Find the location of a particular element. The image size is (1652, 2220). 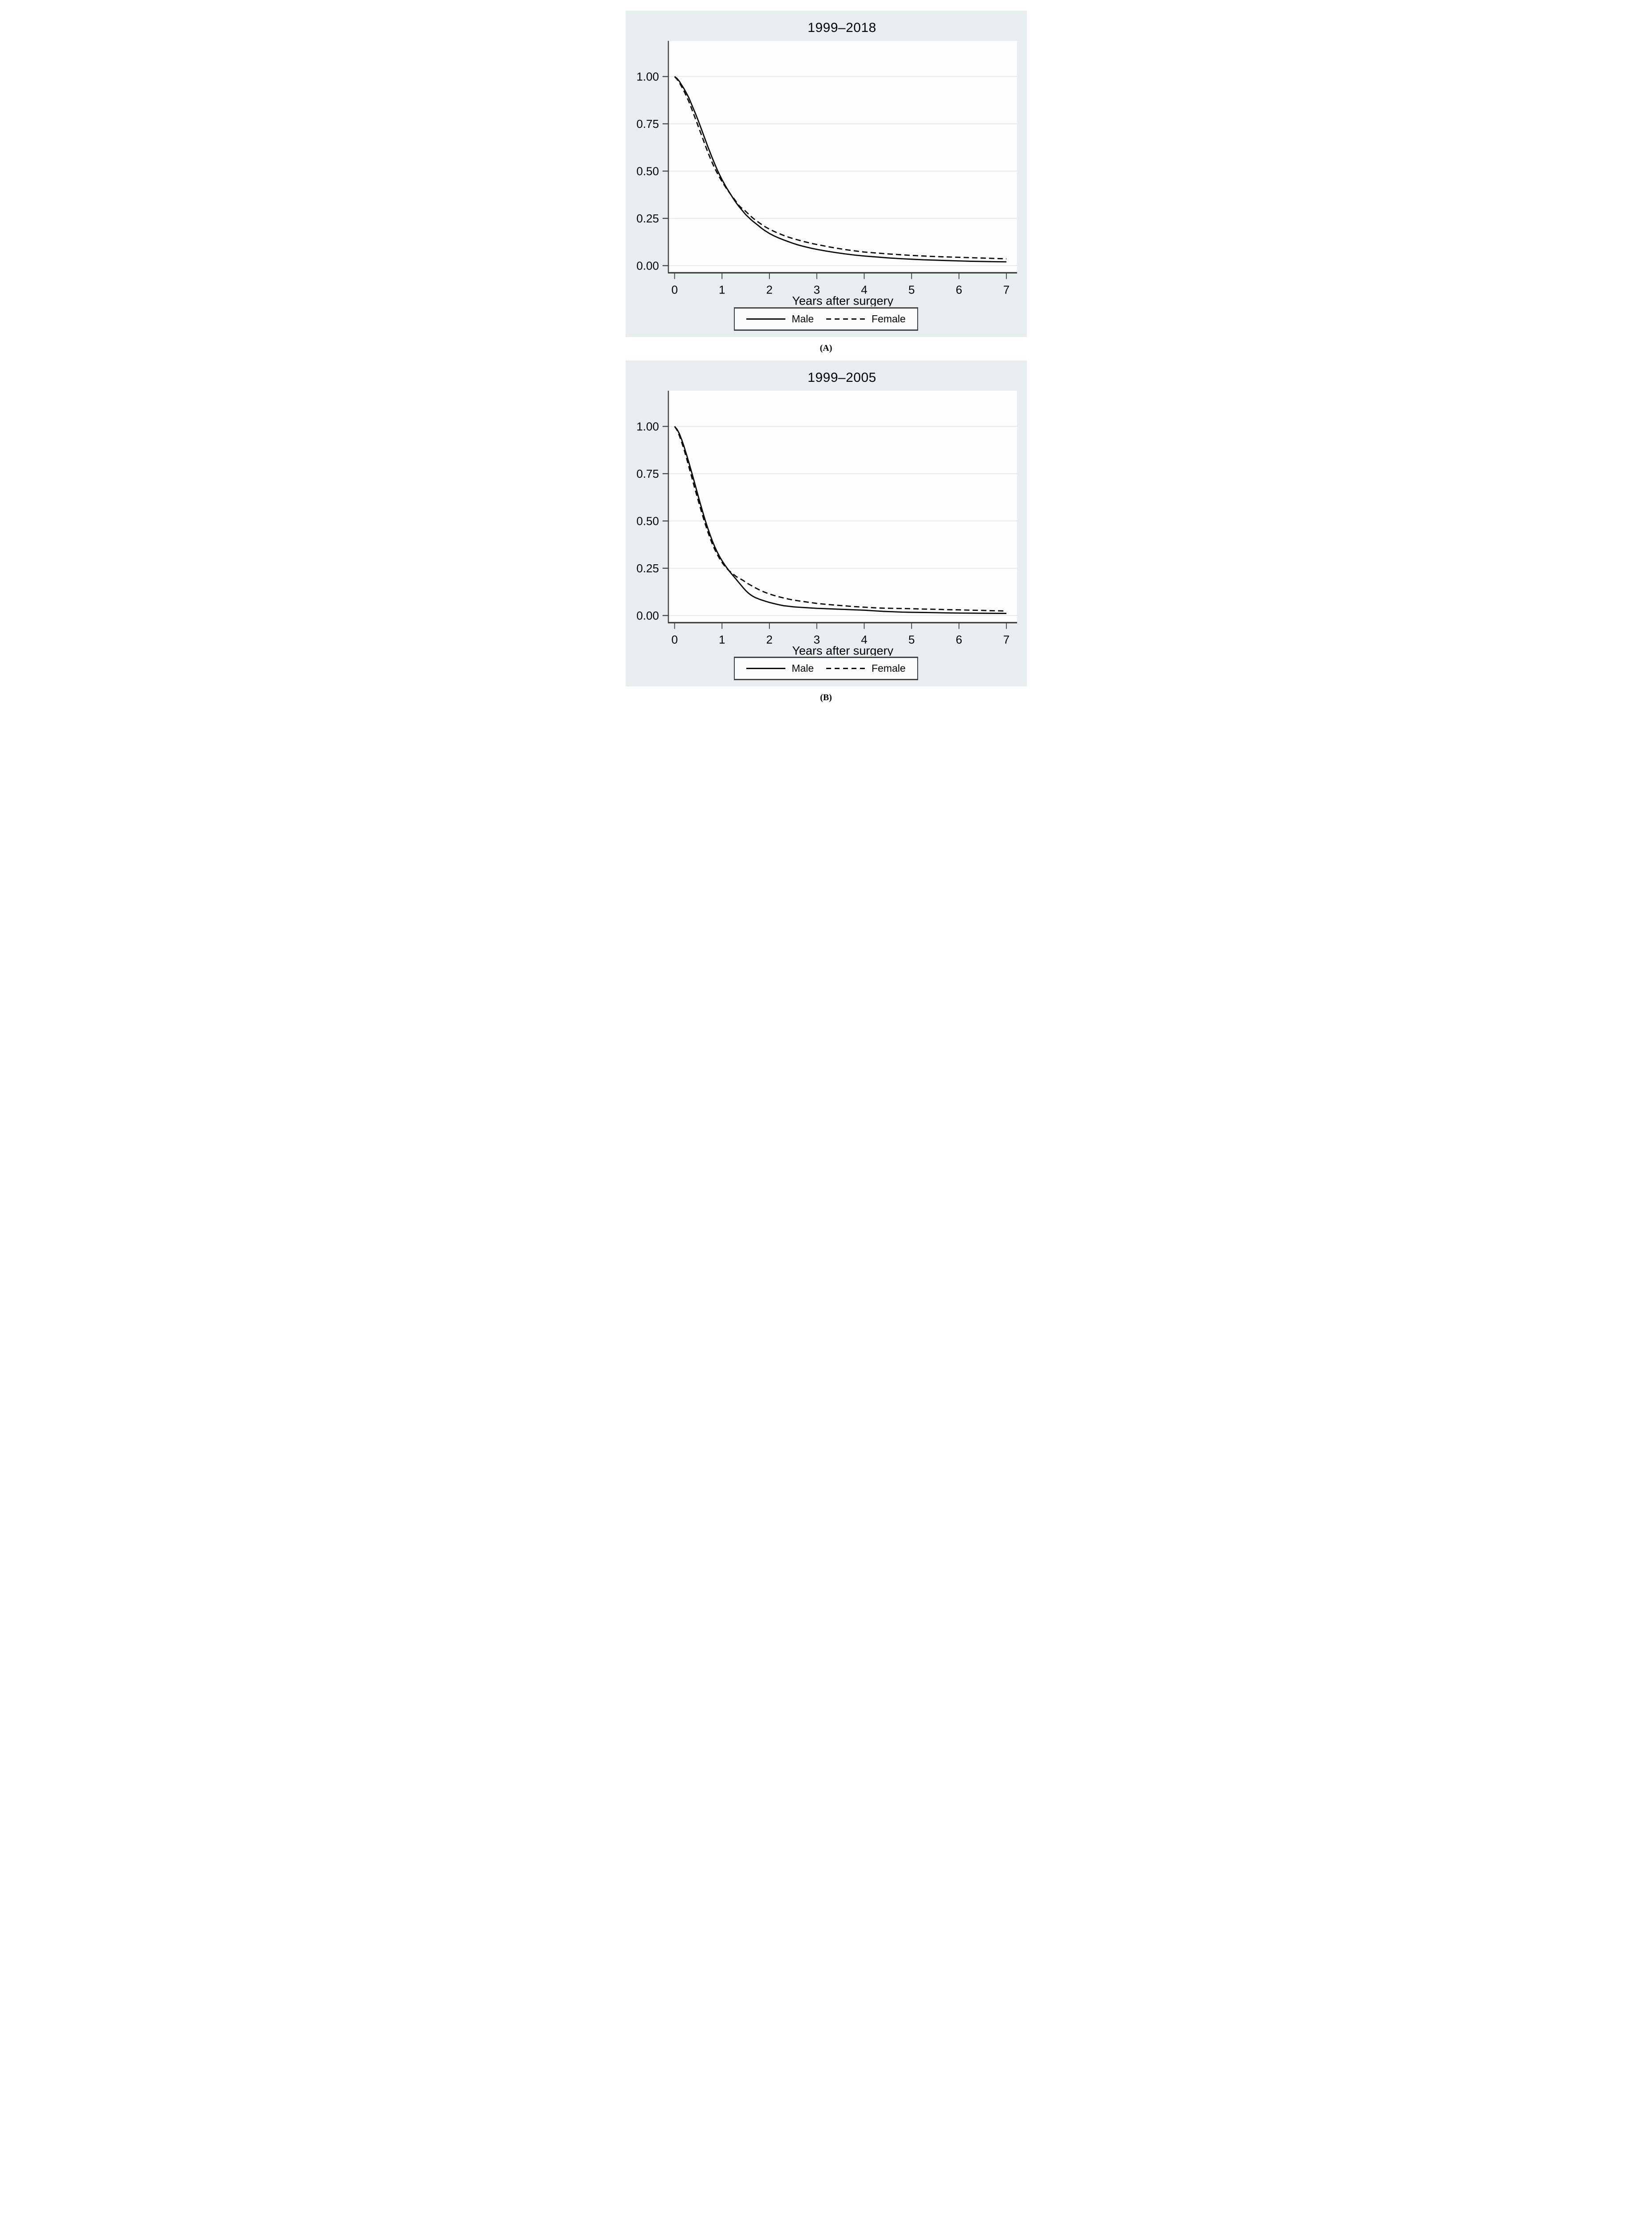

legend-row-b: Male Female is located at coordinates (826, 669).